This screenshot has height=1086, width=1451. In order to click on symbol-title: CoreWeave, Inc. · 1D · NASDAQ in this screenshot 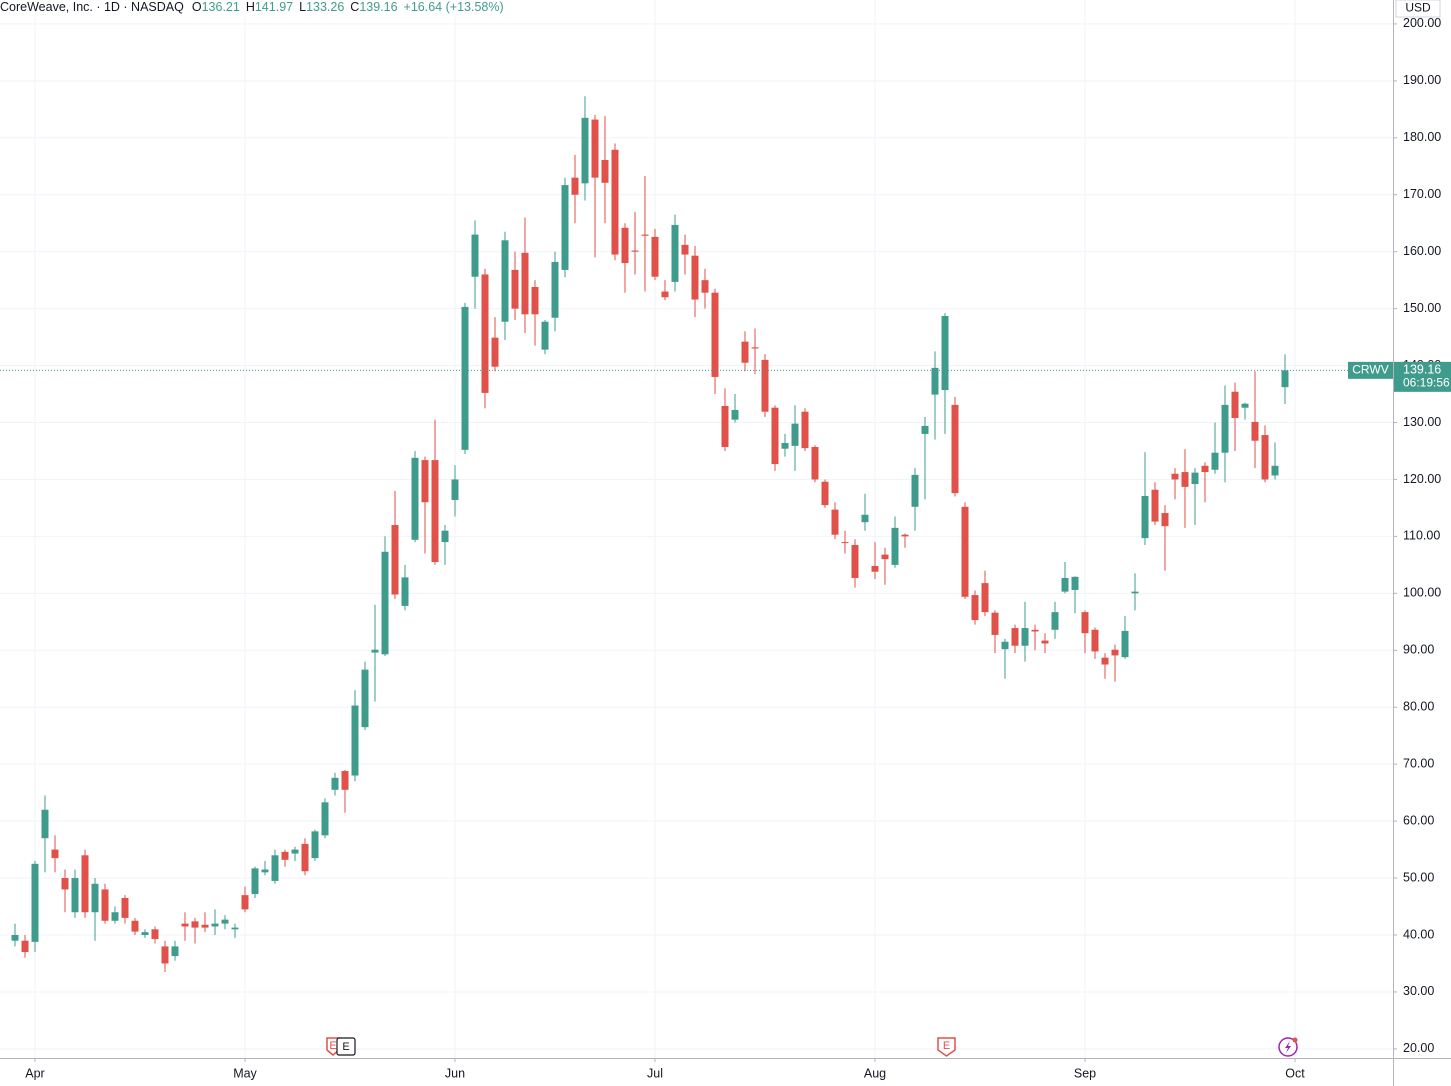, I will do `click(92, 7)`.